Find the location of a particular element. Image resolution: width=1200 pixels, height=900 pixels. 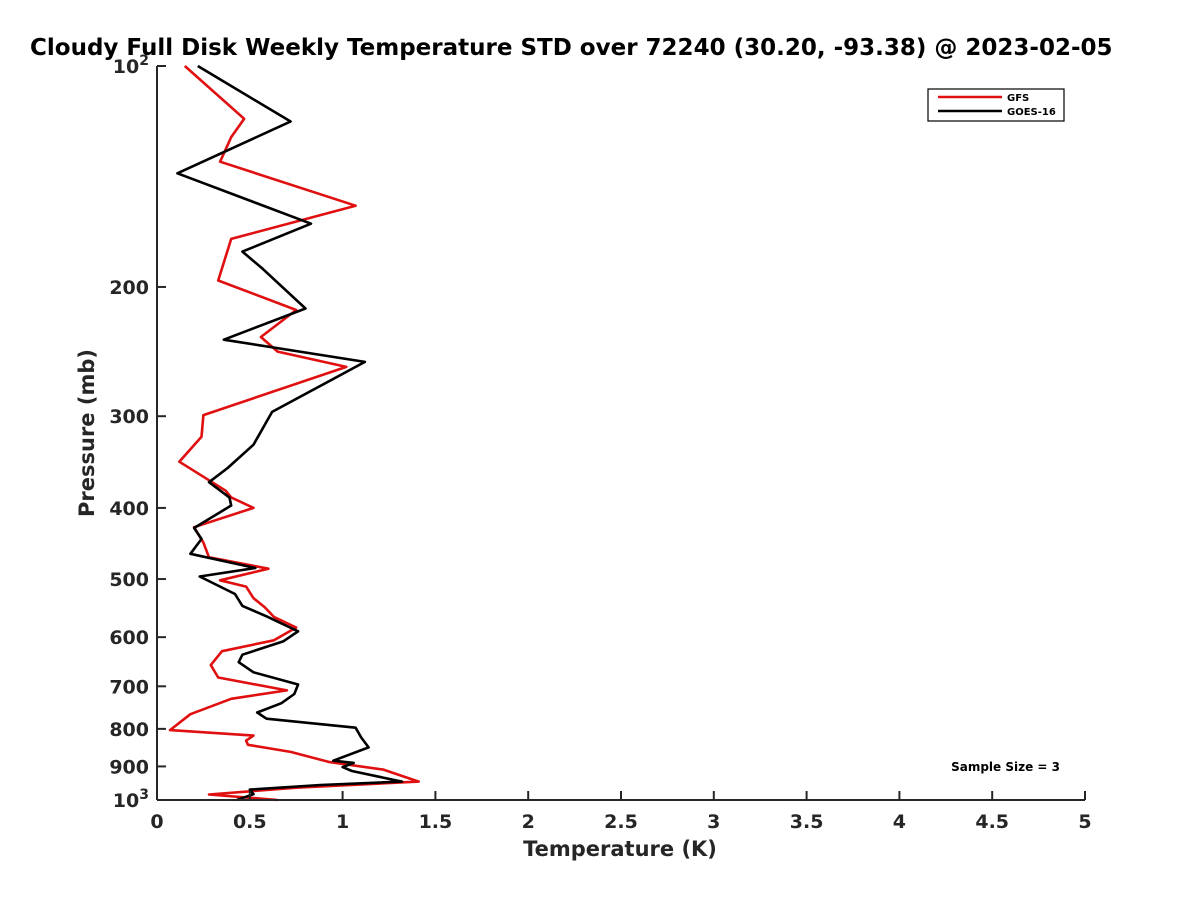

x-tick-label: 2.5 is located at coordinates (621, 822).